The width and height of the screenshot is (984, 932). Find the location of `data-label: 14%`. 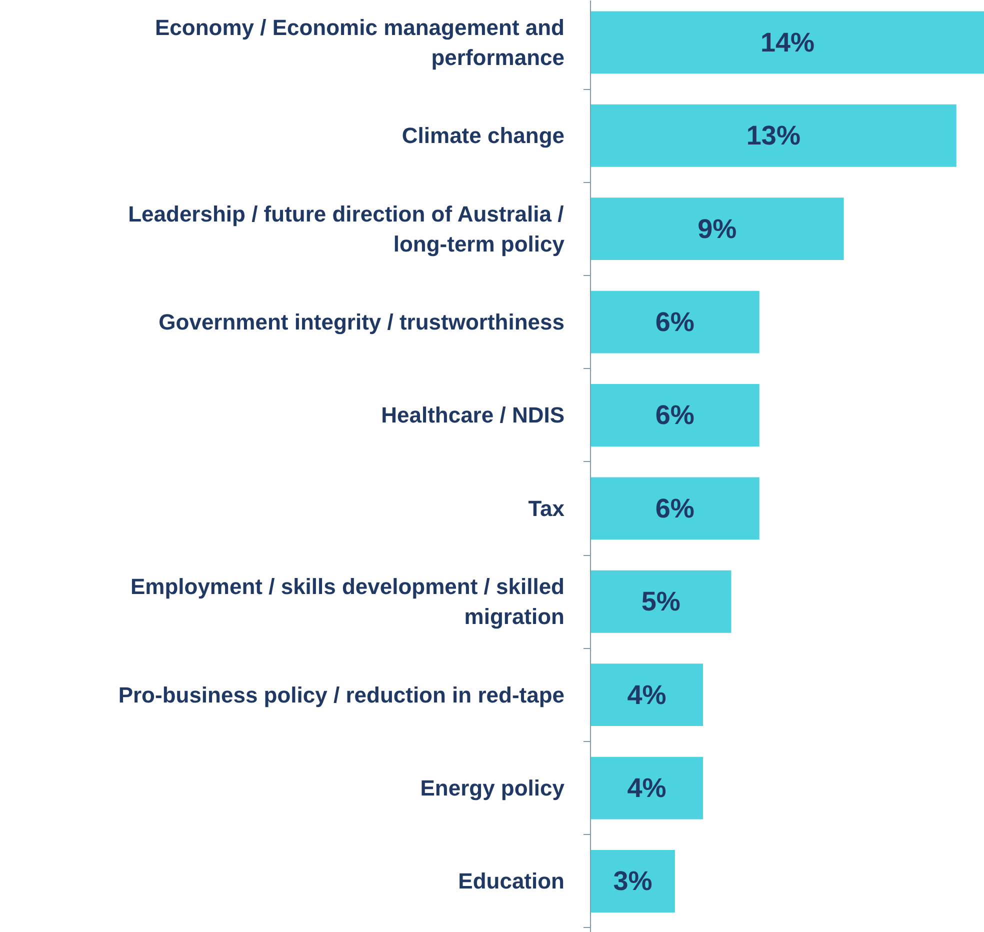

data-label: 14% is located at coordinates (787, 42).